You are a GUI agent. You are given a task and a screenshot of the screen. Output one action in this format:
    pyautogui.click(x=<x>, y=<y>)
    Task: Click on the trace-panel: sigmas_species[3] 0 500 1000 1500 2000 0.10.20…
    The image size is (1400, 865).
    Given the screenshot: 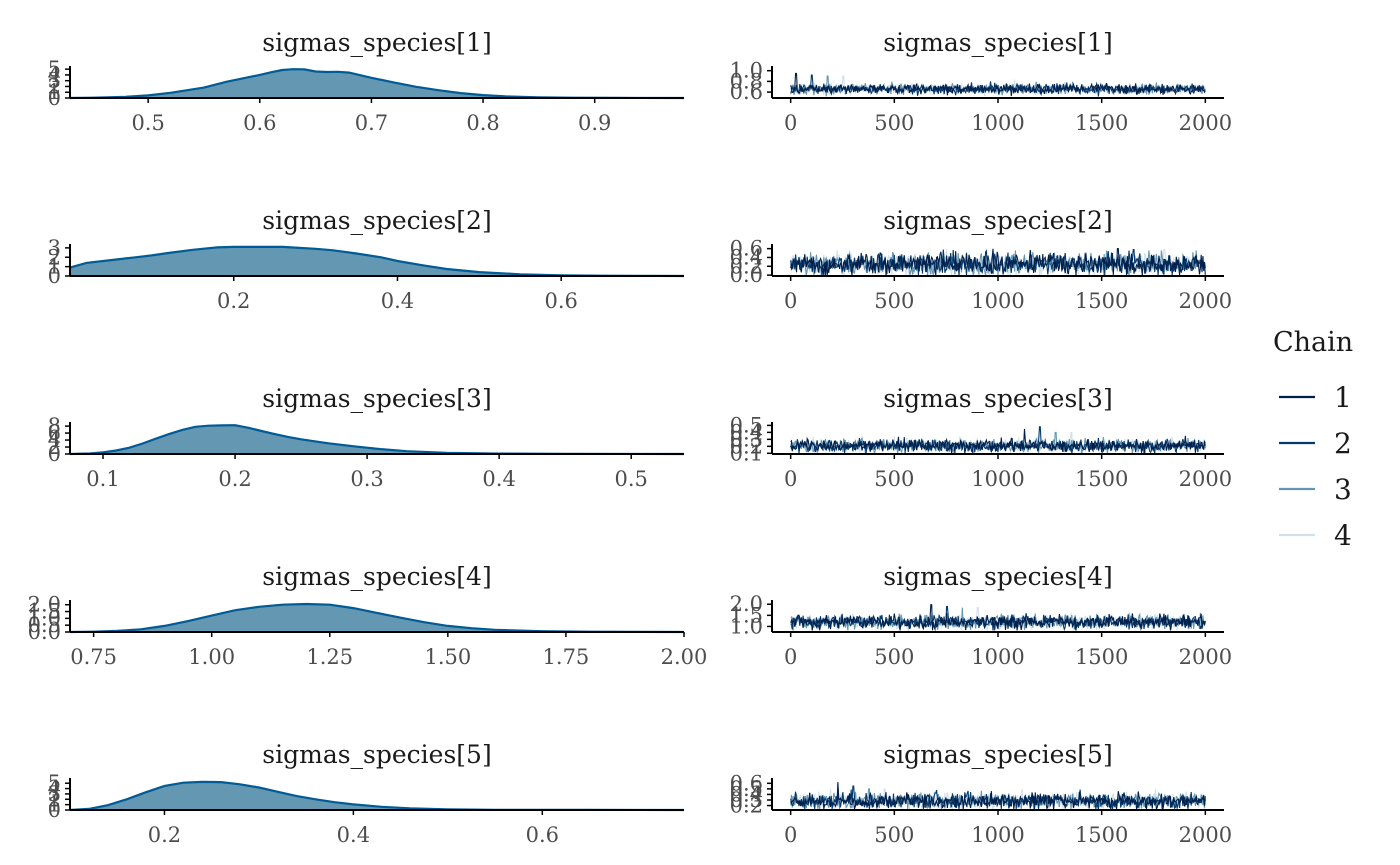 What is the action you would take?
    pyautogui.click(x=981, y=437)
    